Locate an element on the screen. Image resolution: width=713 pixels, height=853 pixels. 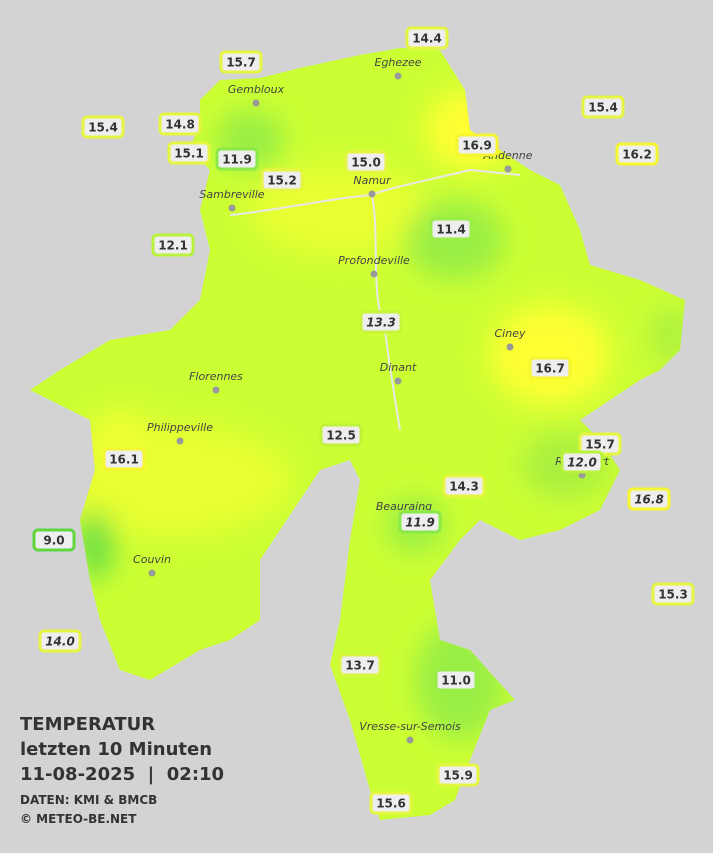
station-value: 11.4 is located at coordinates (451, 230).